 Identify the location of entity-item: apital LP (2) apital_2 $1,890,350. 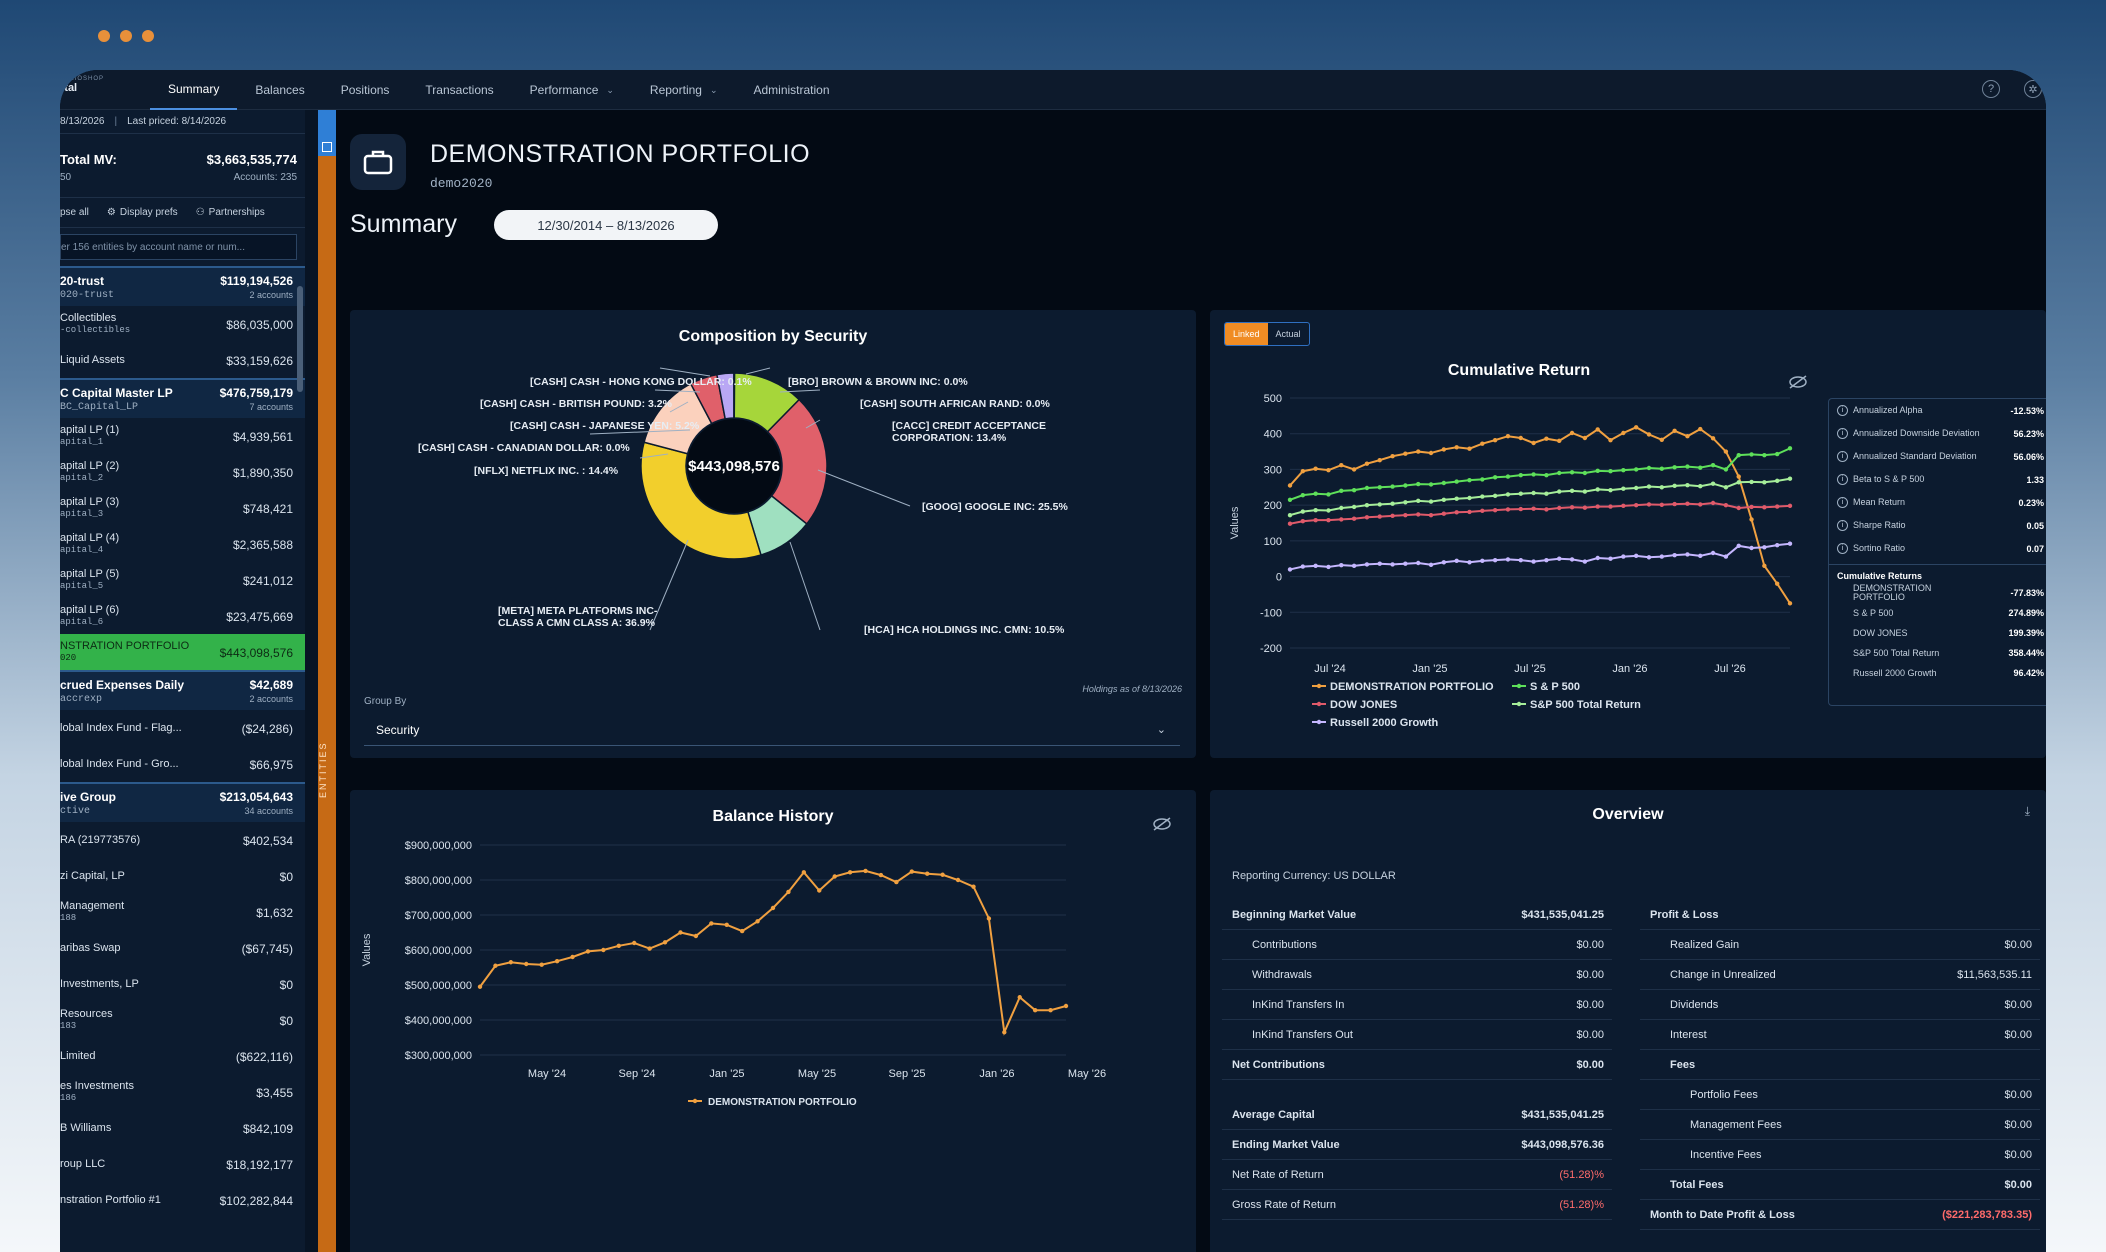
(182, 472).